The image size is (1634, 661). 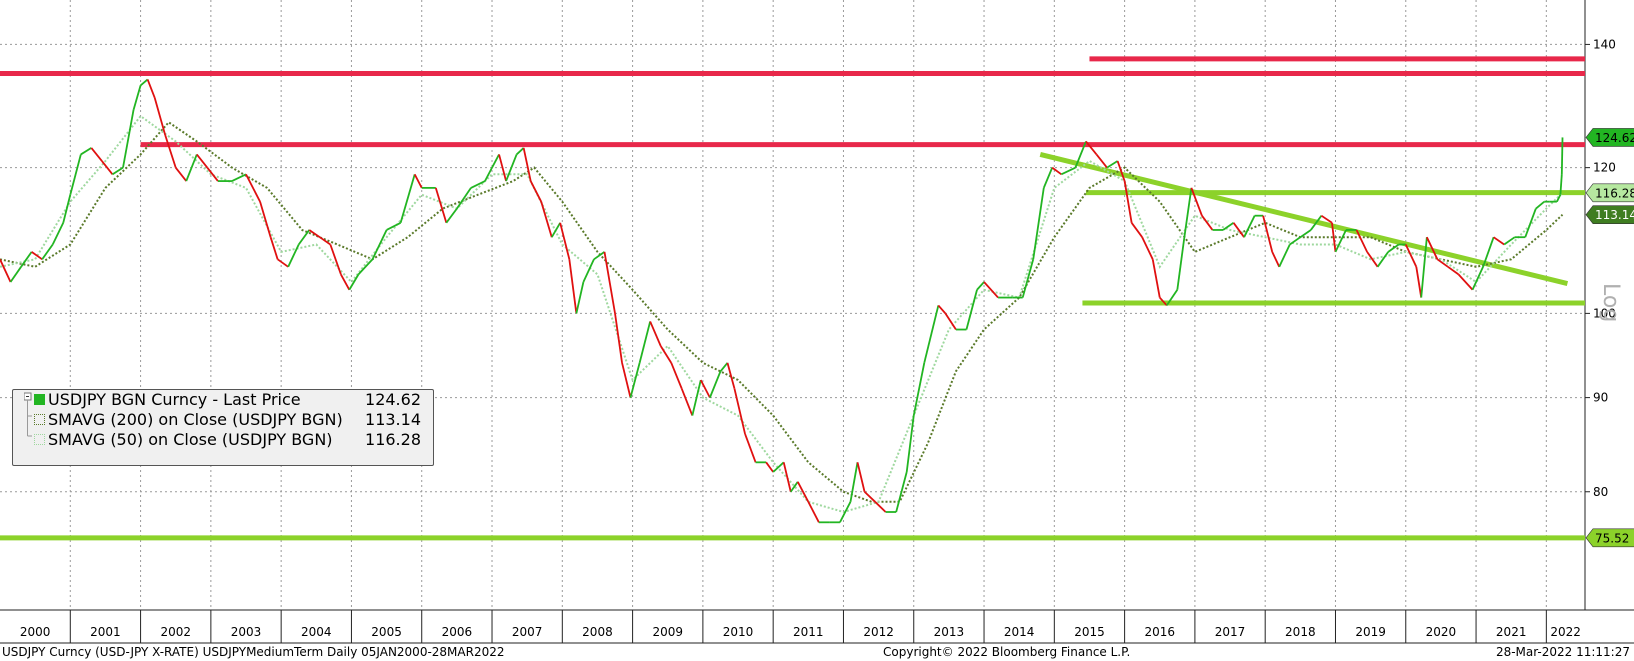 I want to click on value-tag: 124.62, so click(x=1609, y=137).